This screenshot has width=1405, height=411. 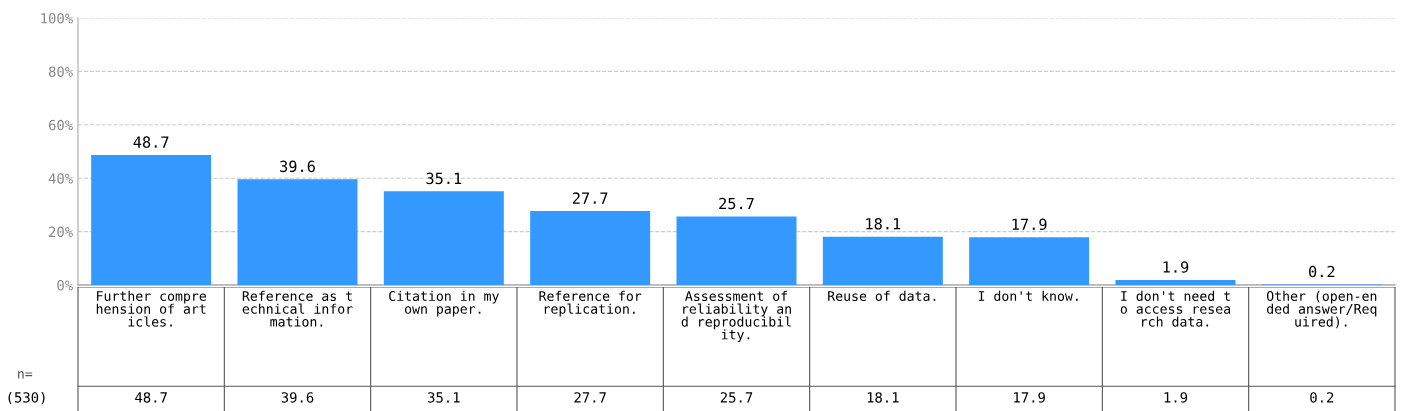 What do you see at coordinates (444, 178) in the screenshot?
I see `data-label: 35.1` at bounding box center [444, 178].